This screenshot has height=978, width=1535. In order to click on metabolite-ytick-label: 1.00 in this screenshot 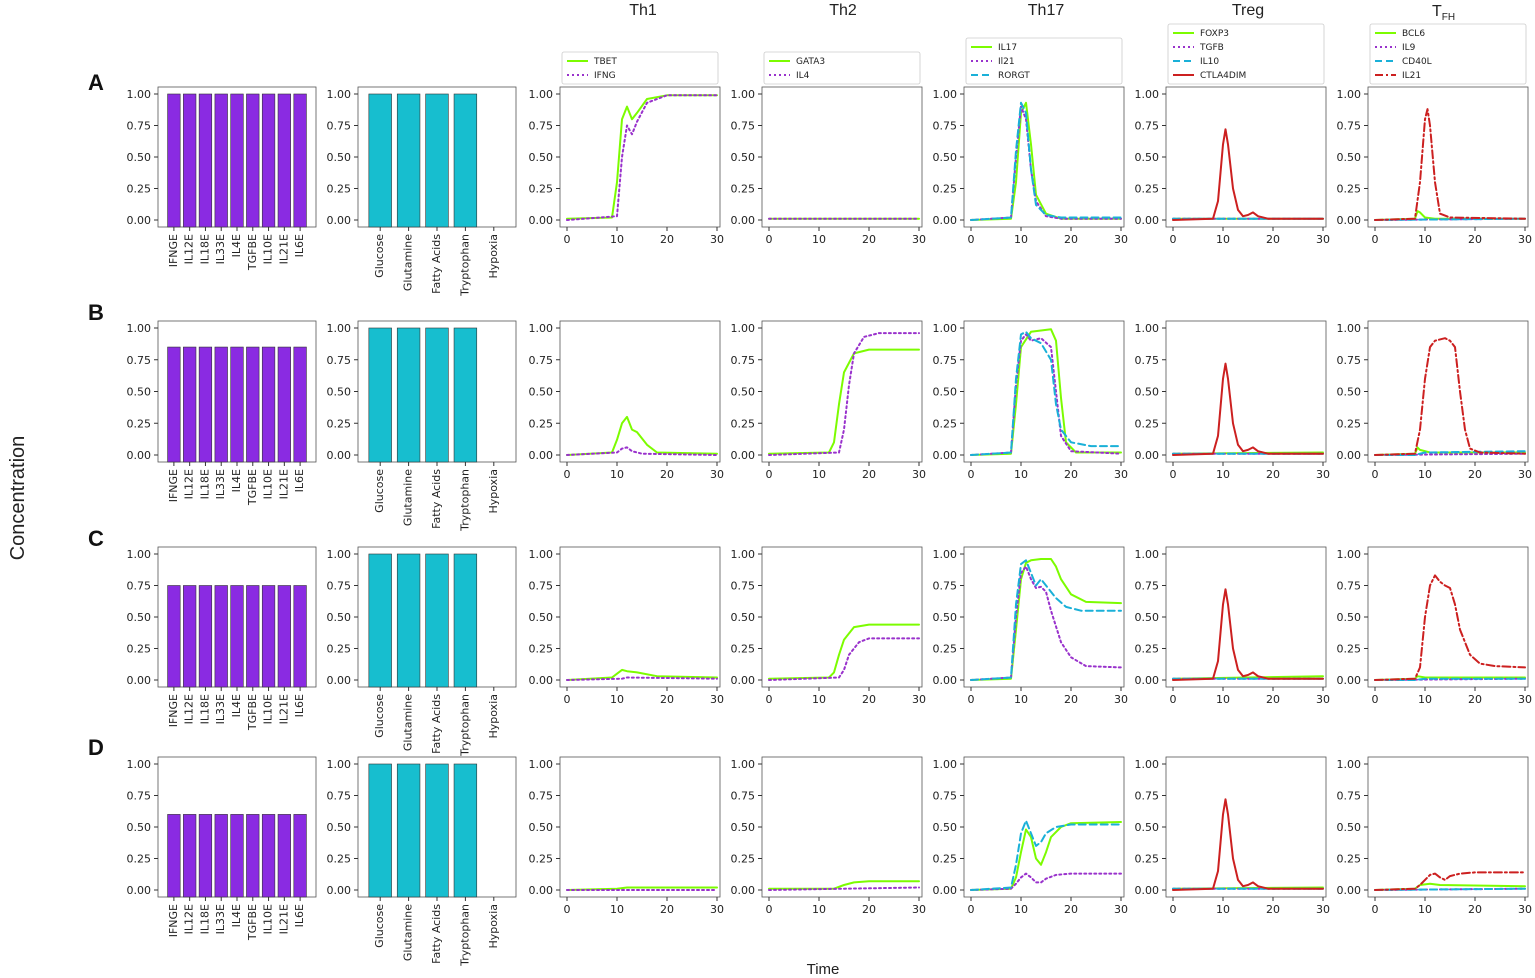, I will do `click(339, 328)`.